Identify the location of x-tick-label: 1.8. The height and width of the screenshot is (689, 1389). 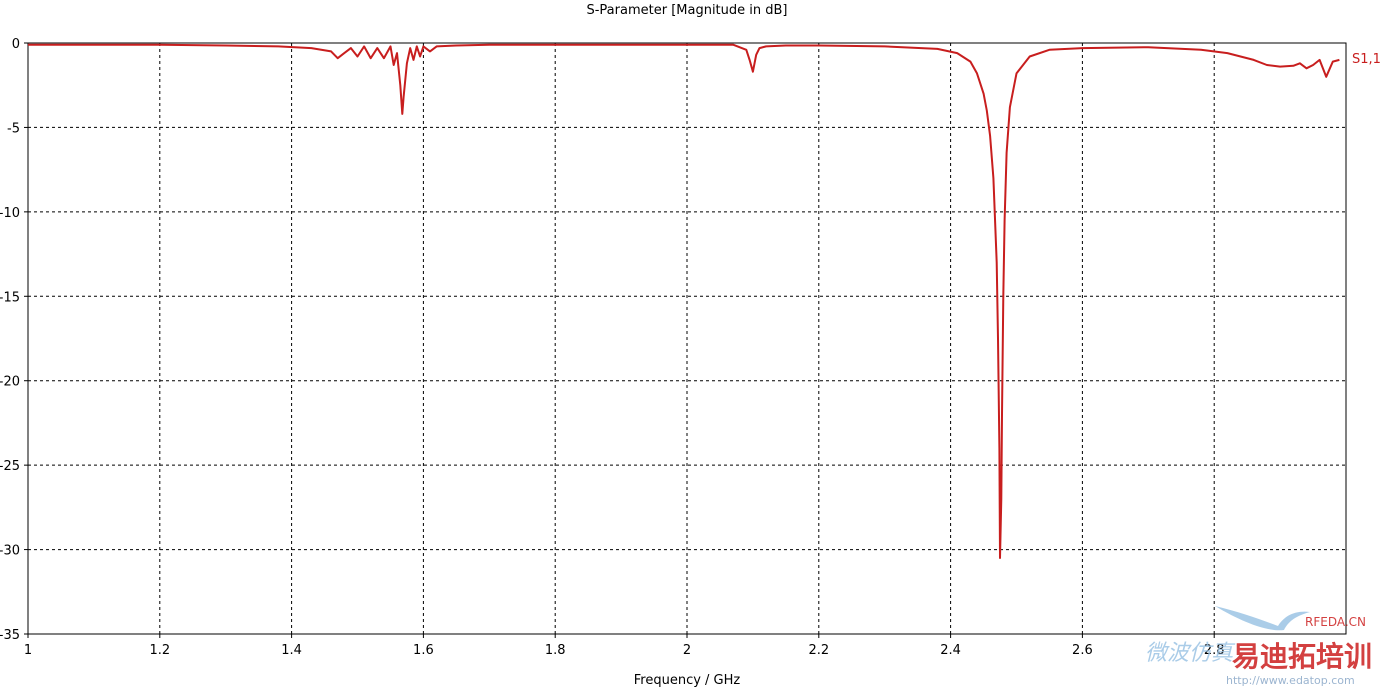
(555, 650).